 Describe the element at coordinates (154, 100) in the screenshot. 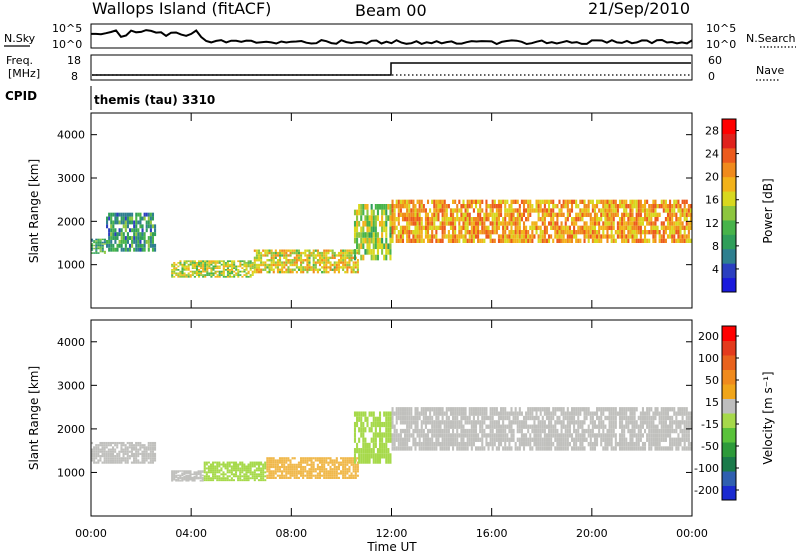

I see `cpid-value: themis (tau) 3310` at that location.